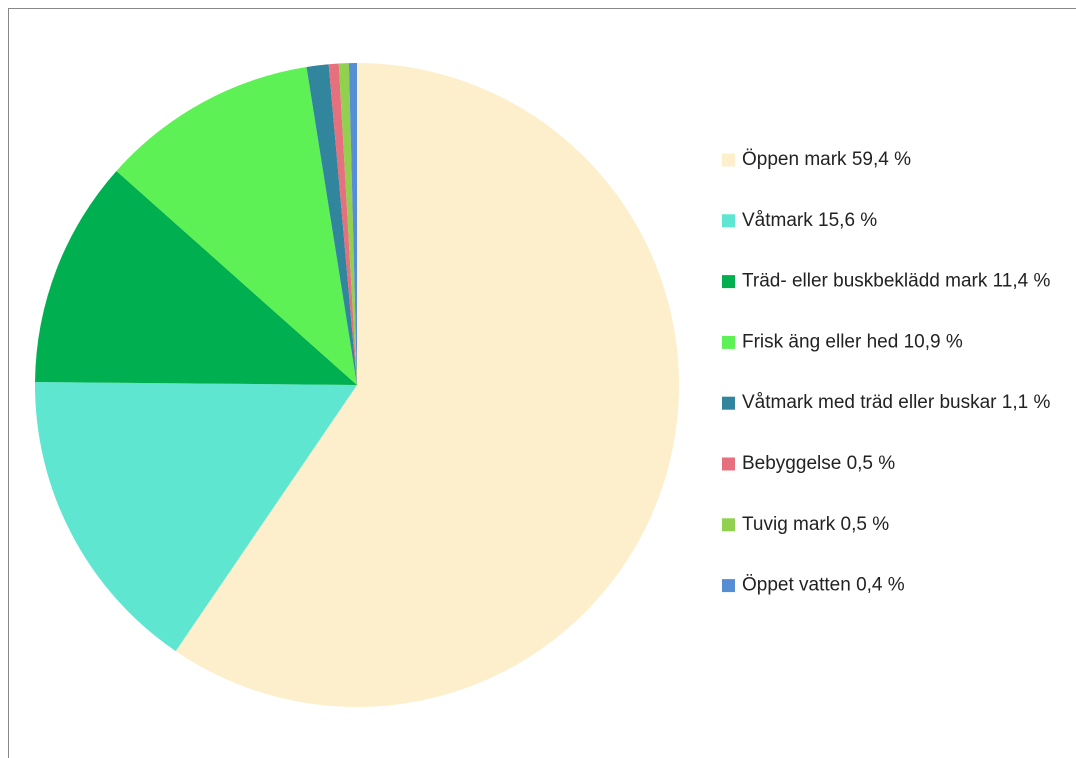 The image size is (1076, 758). I want to click on legend-label: Träd- eller buskbeklädd mark 11,4 %, so click(896, 281).